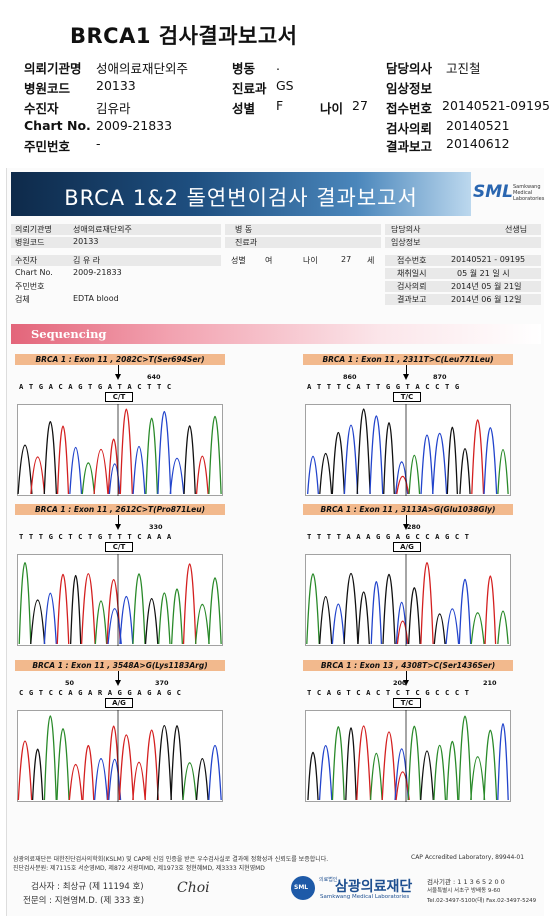 This screenshot has width=550, height=916. Describe the element at coordinates (249, 88) in the screenshot. I see `dept-label: 진료과` at that location.